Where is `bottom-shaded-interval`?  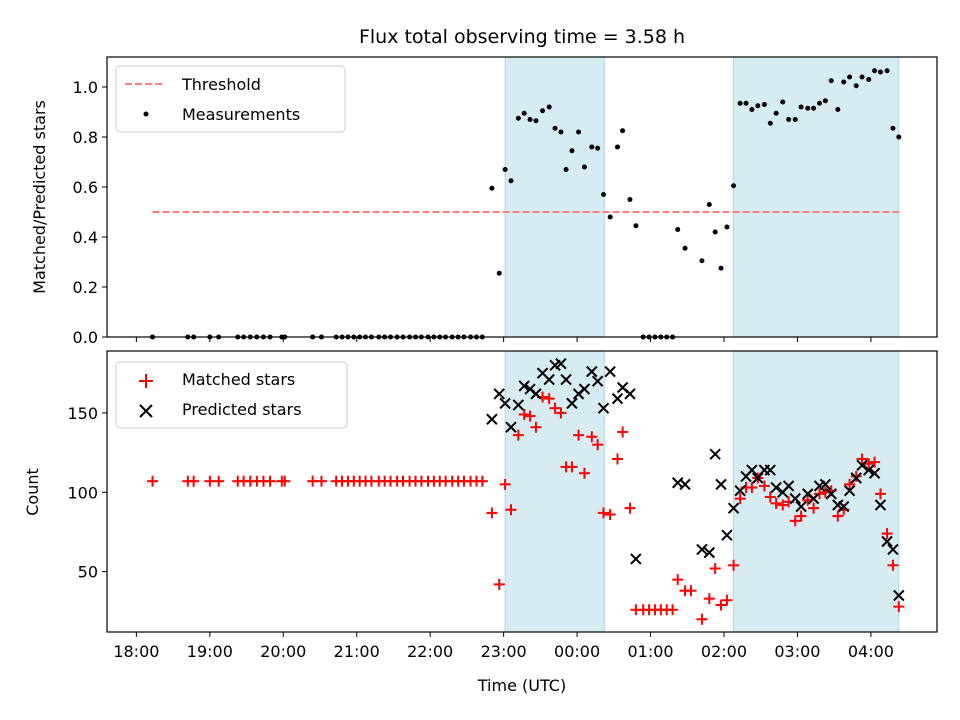
bottom-shaded-interval is located at coordinates (816, 491).